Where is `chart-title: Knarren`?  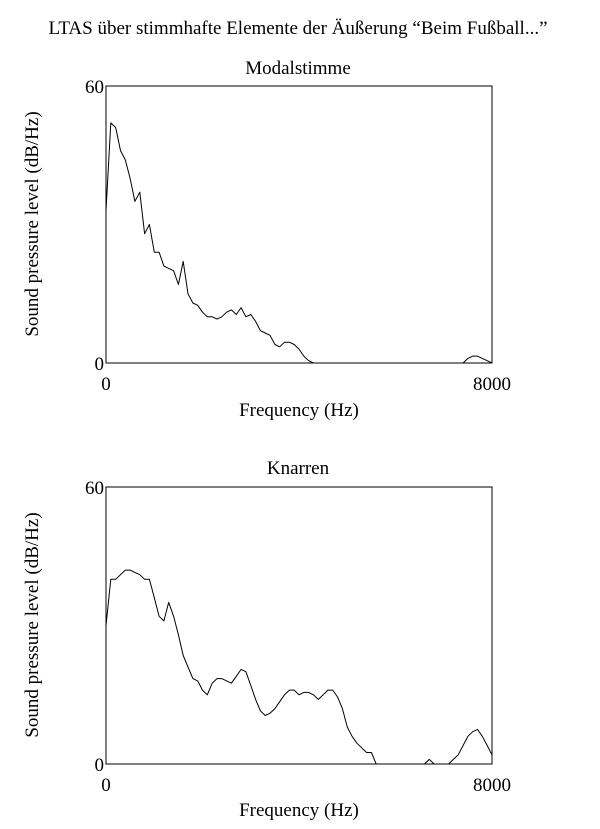
chart-title: Knarren is located at coordinates (298, 468).